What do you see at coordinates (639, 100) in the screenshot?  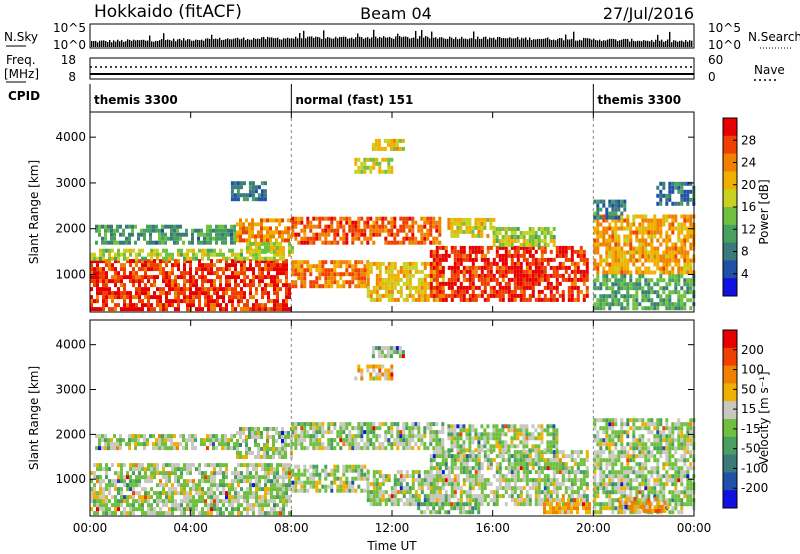 I see `cpid-segment-label: themis 3300` at bounding box center [639, 100].